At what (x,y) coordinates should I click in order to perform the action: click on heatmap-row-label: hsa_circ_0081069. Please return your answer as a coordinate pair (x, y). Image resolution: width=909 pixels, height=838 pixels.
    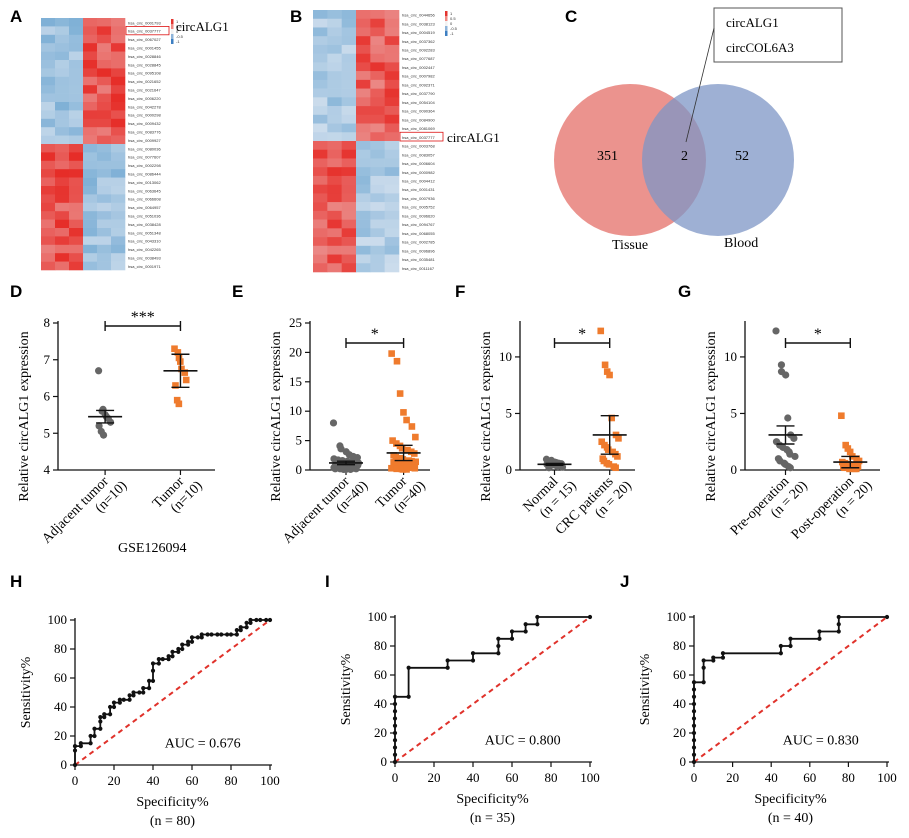
    Looking at the image, I should click on (418, 128).